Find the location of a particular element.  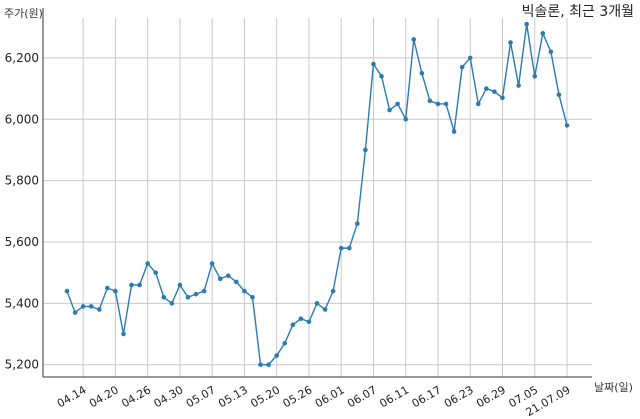

y-tick-label: 6,200 is located at coordinates (22, 58).